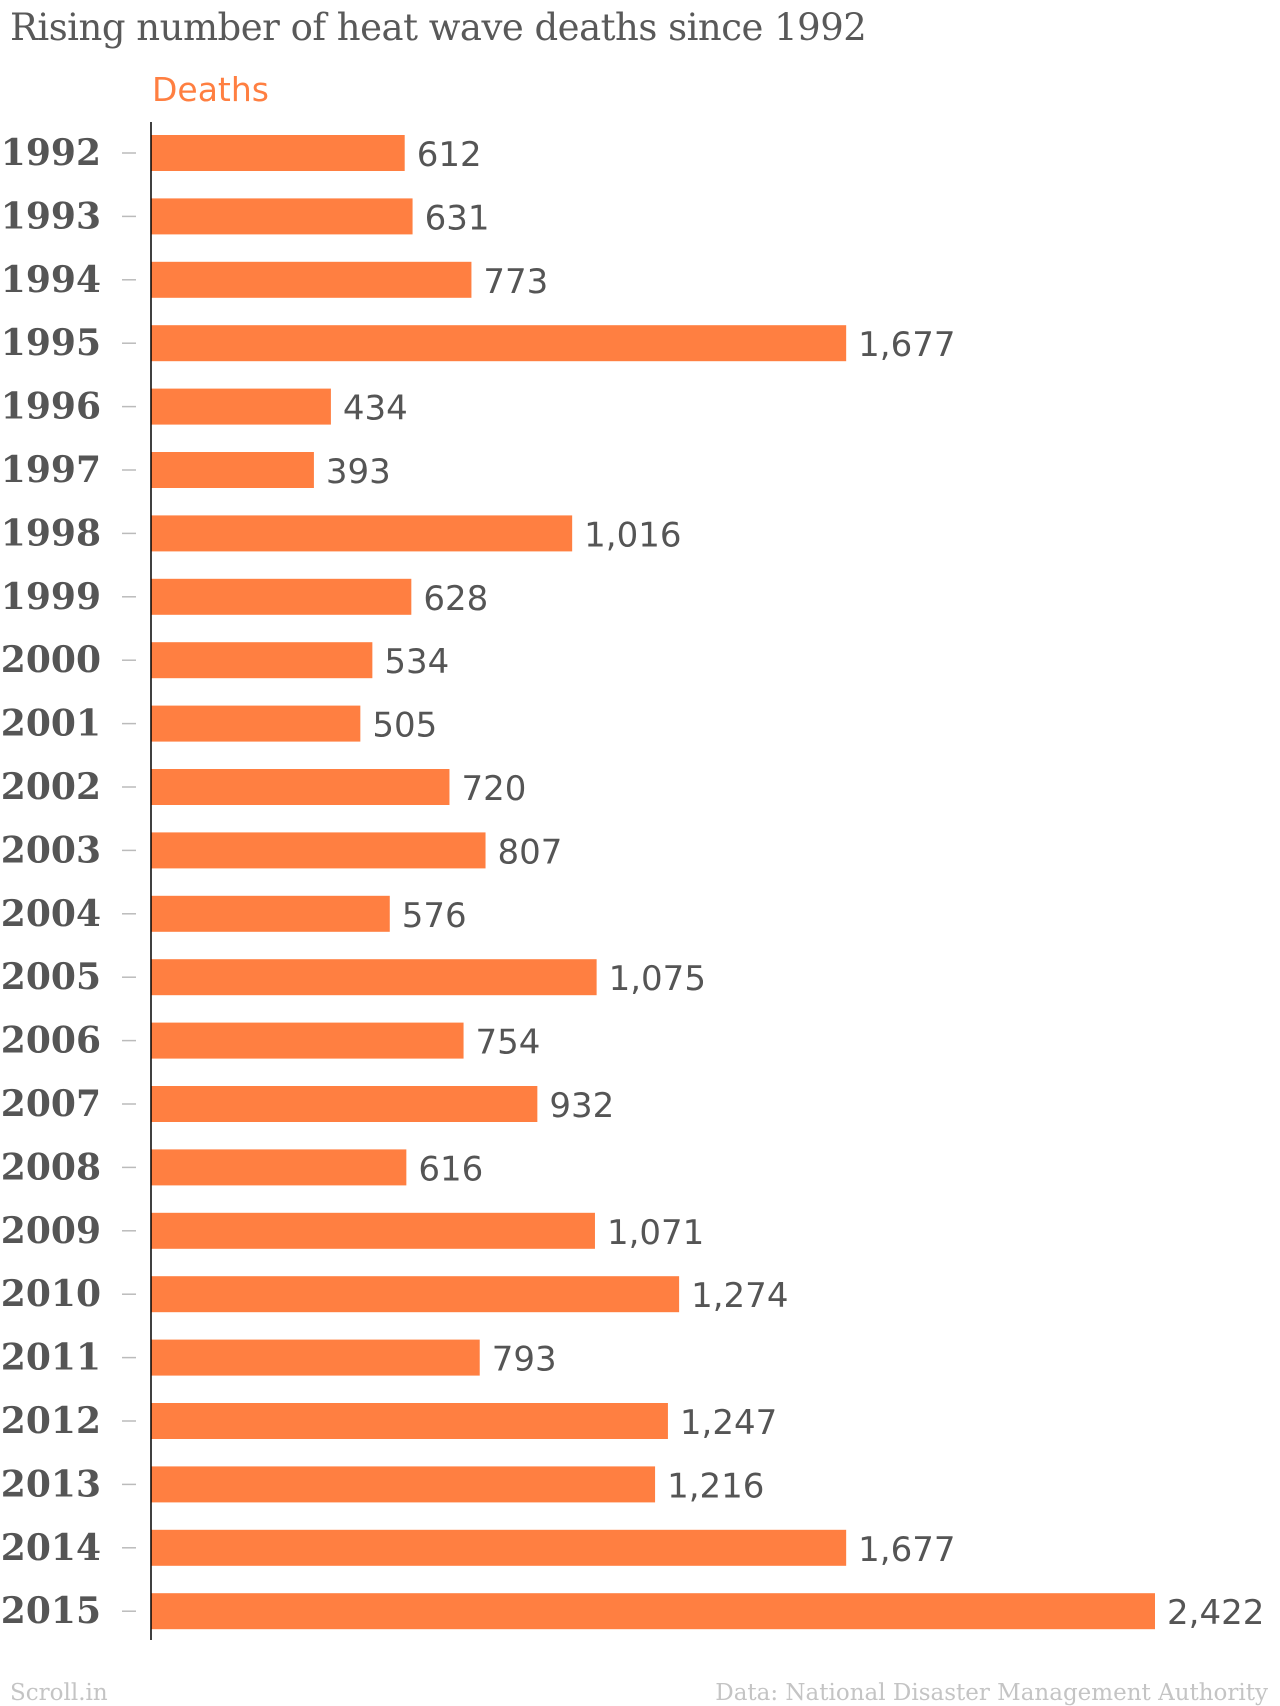  What do you see at coordinates (51, 914) in the screenshot?
I see `y-tick-label: 2004` at bounding box center [51, 914].